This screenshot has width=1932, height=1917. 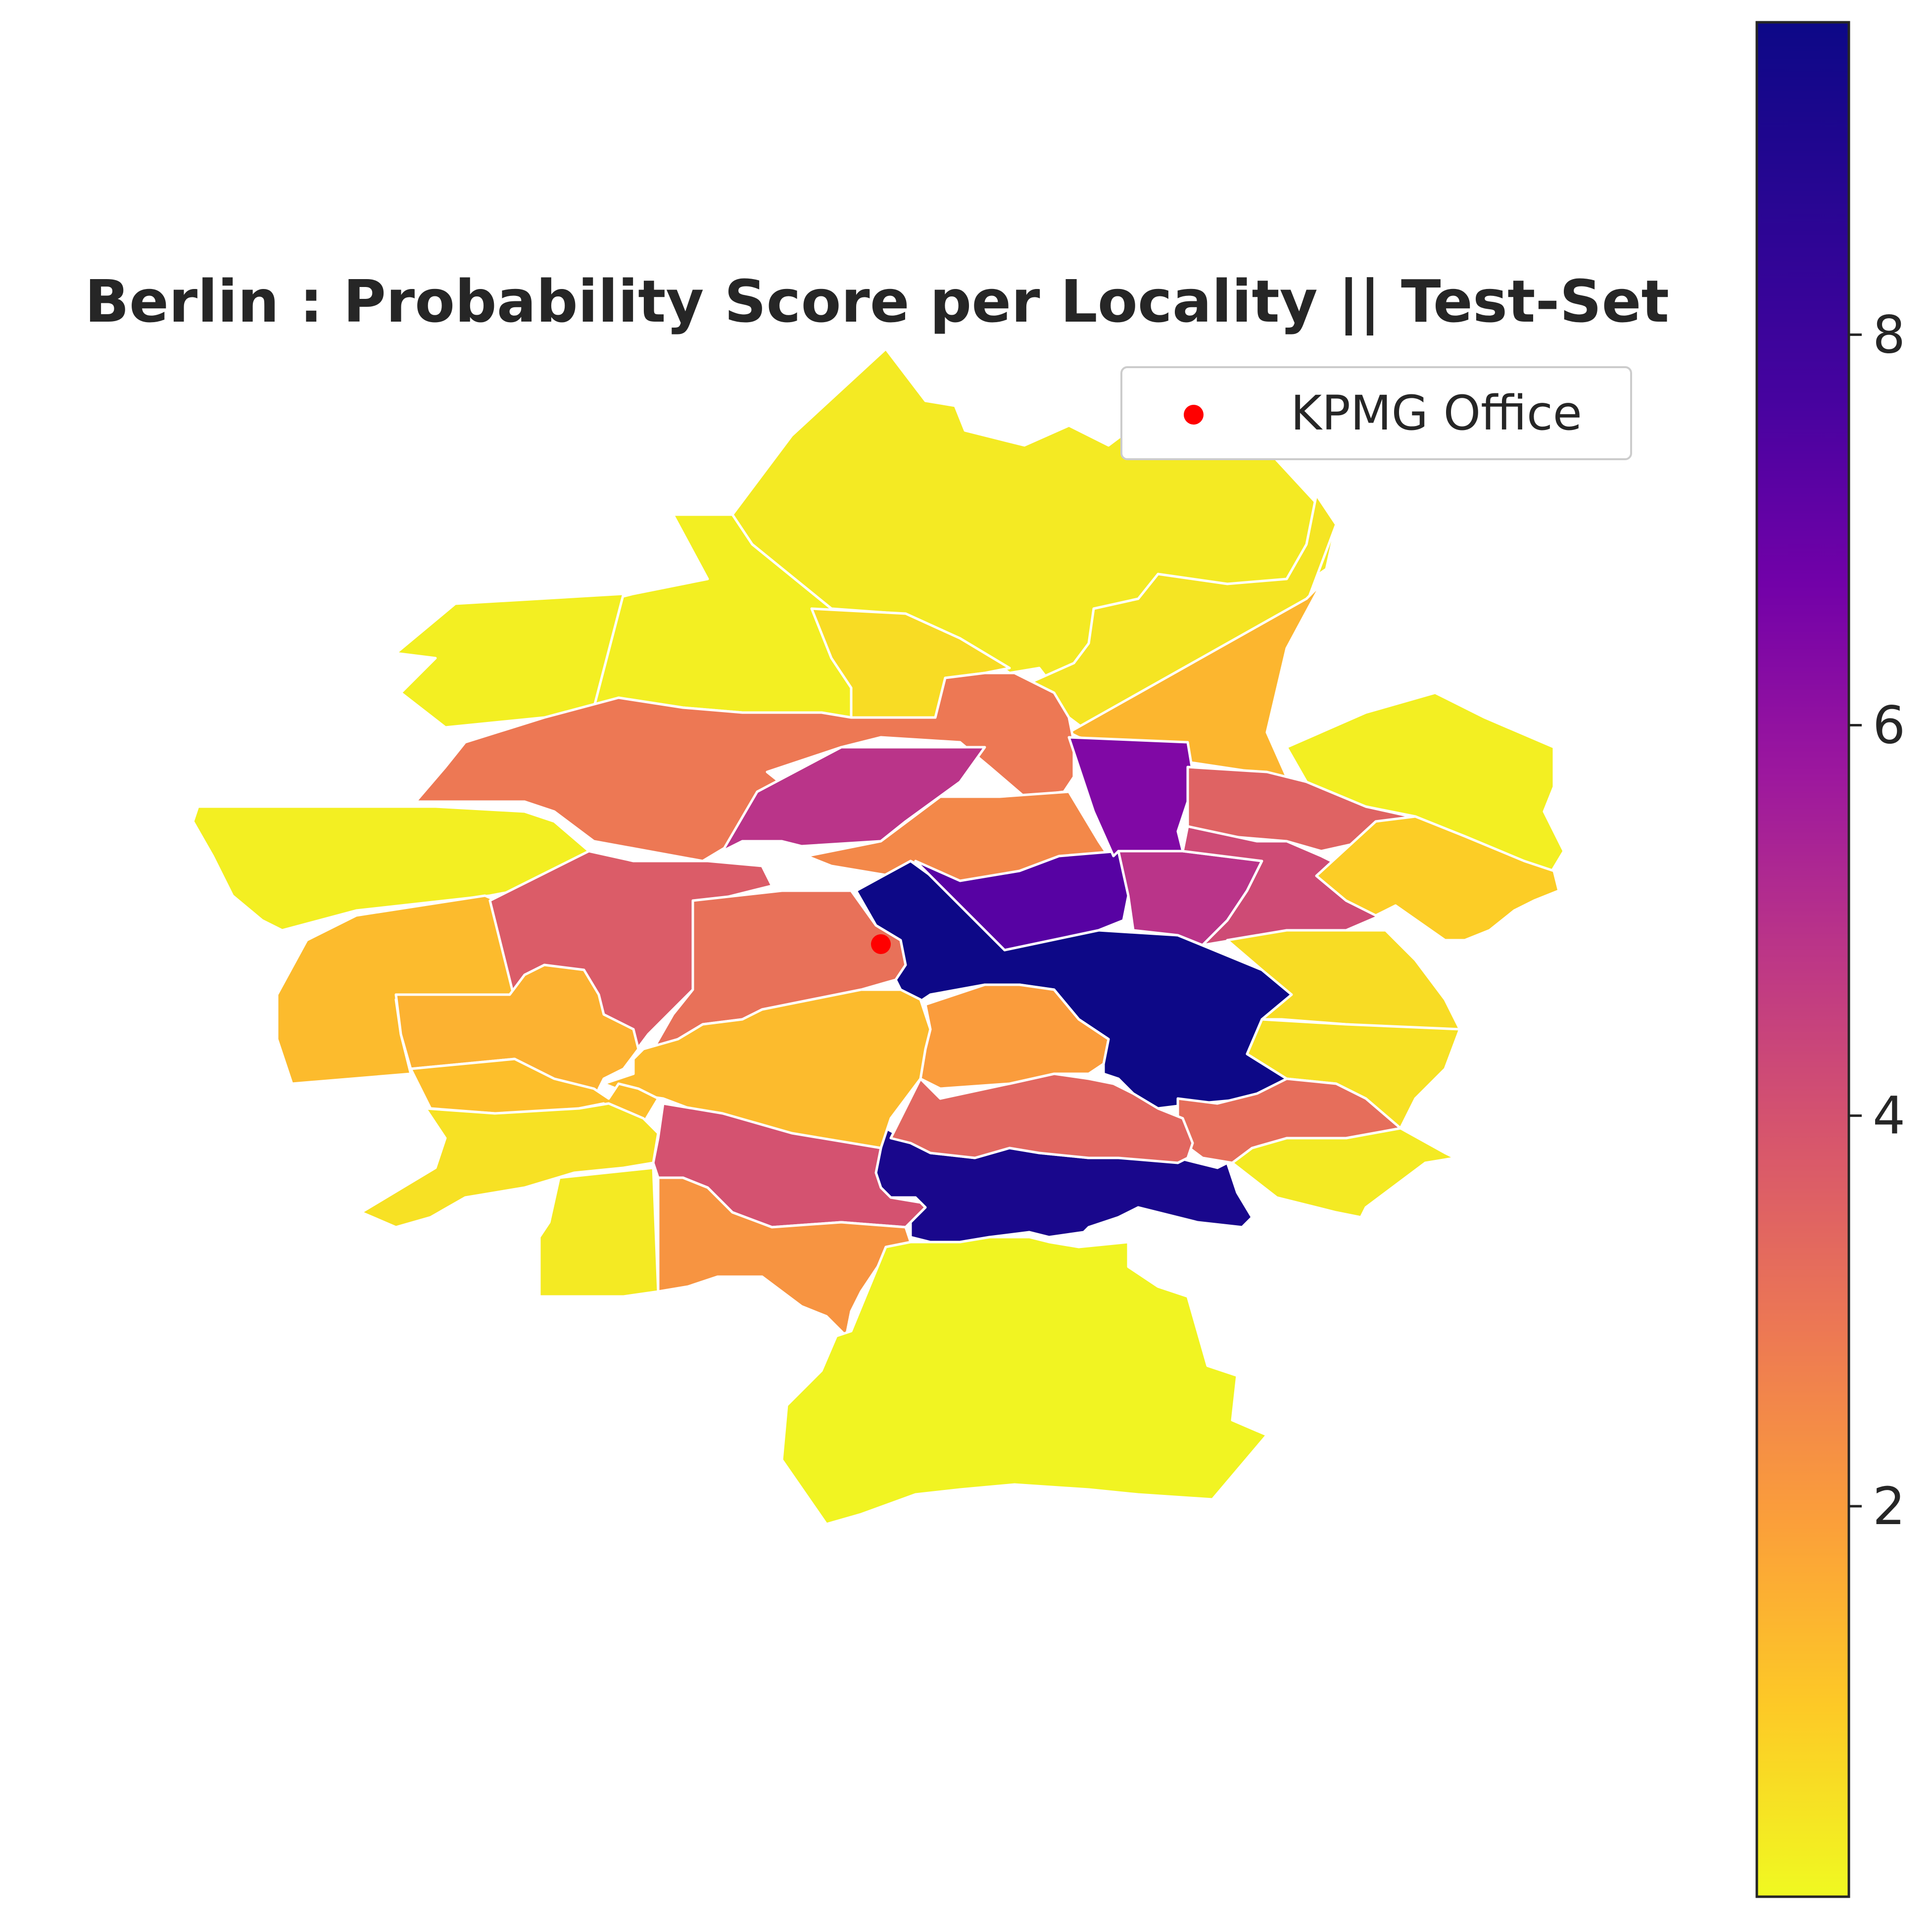 I want to click on colorbar-tick-label: 8, so click(x=1889, y=334).